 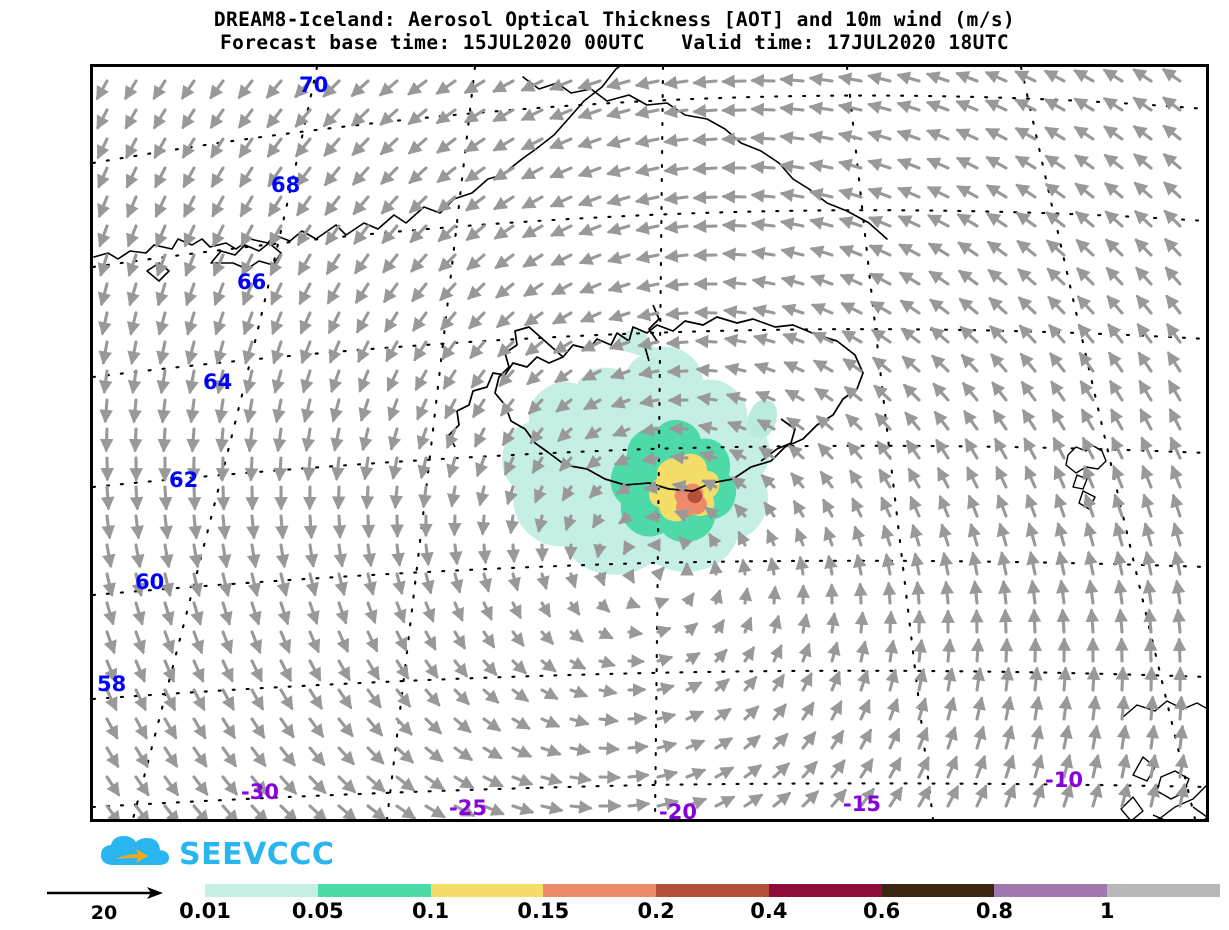 What do you see at coordinates (261, 890) in the screenshot?
I see `colorbar-segment-0.01` at bounding box center [261, 890].